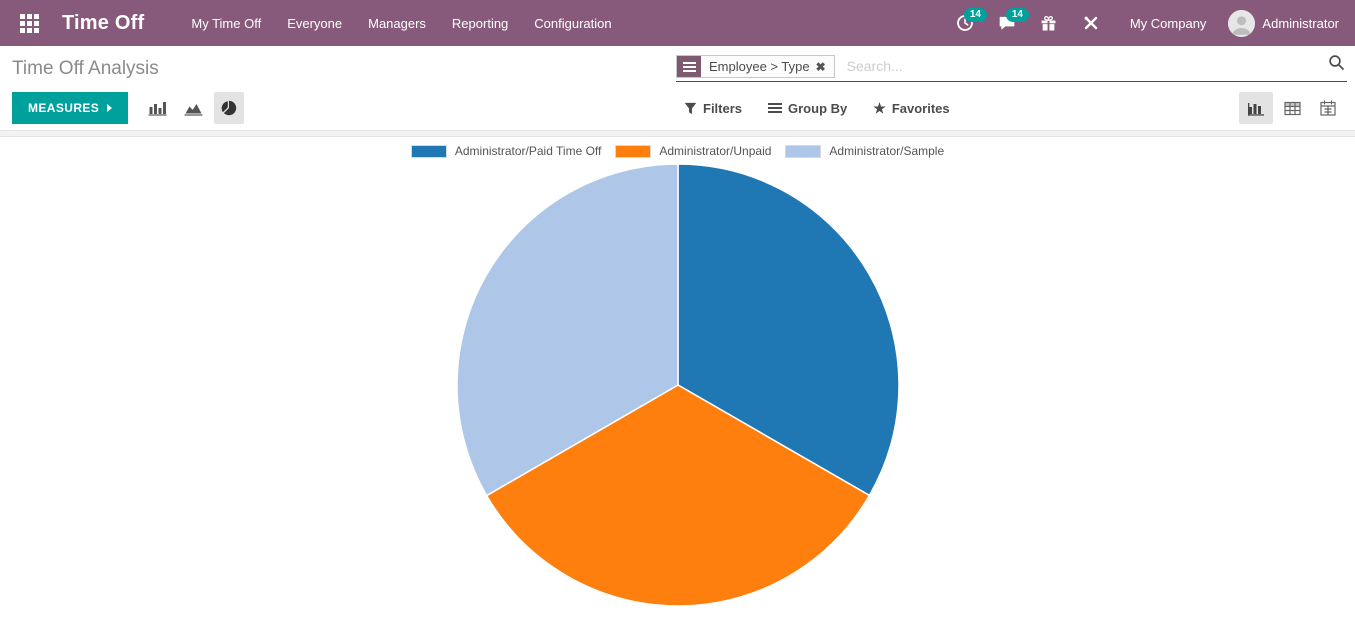  What do you see at coordinates (759, 66) in the screenshot?
I see `facet-value: Employee > Type` at bounding box center [759, 66].